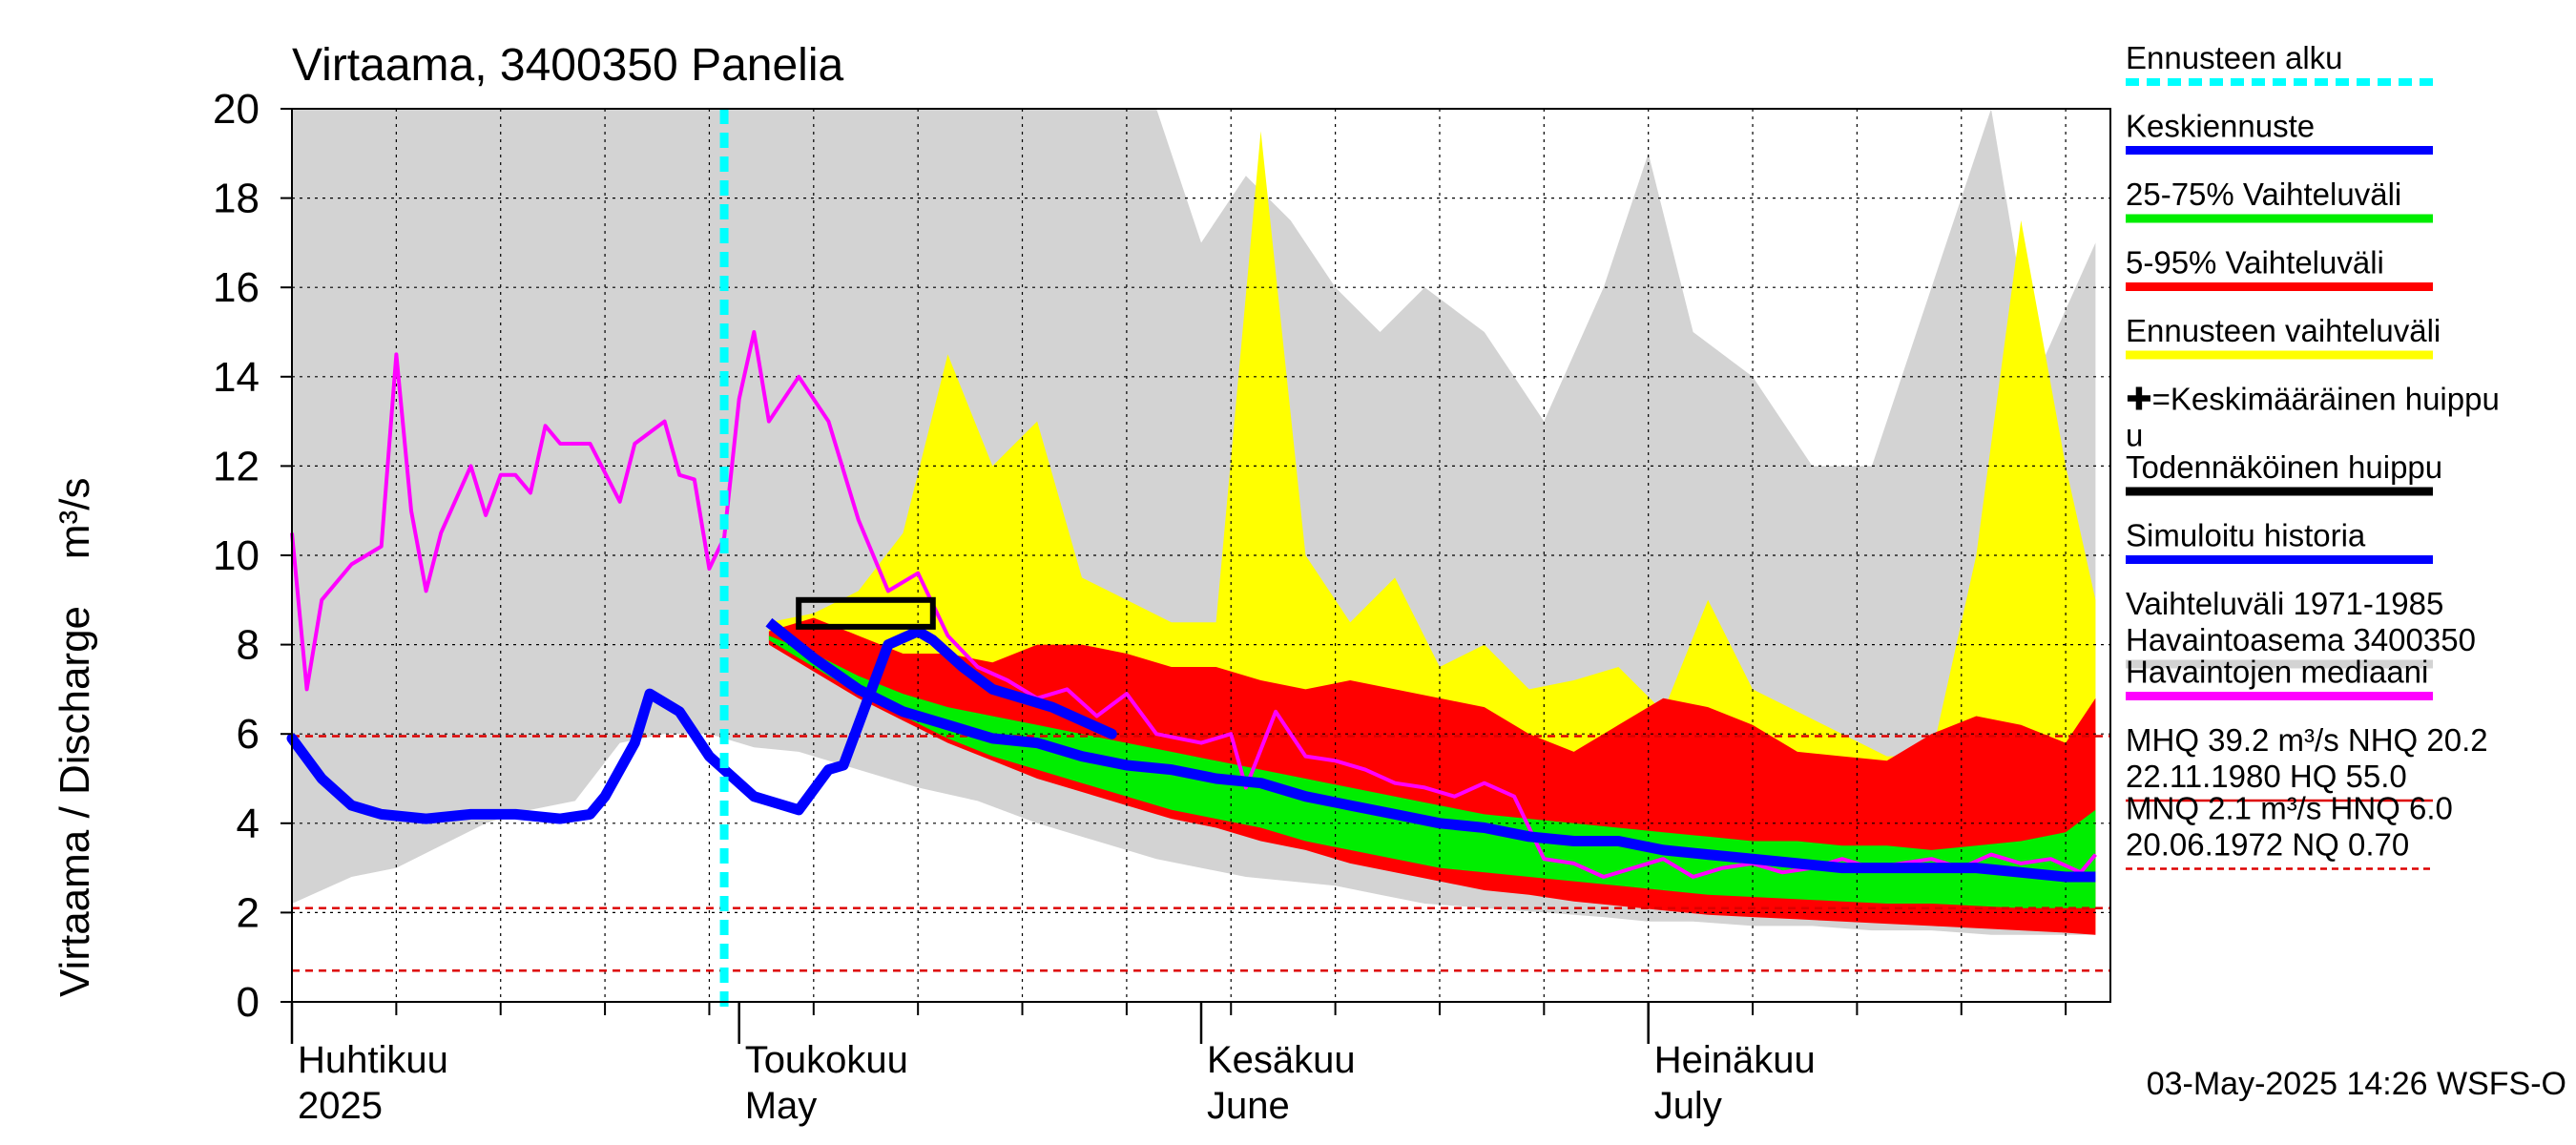  Describe the element at coordinates (2283, 330) in the screenshot. I see `legend-label: Ennusteen vaihteluväli` at that location.